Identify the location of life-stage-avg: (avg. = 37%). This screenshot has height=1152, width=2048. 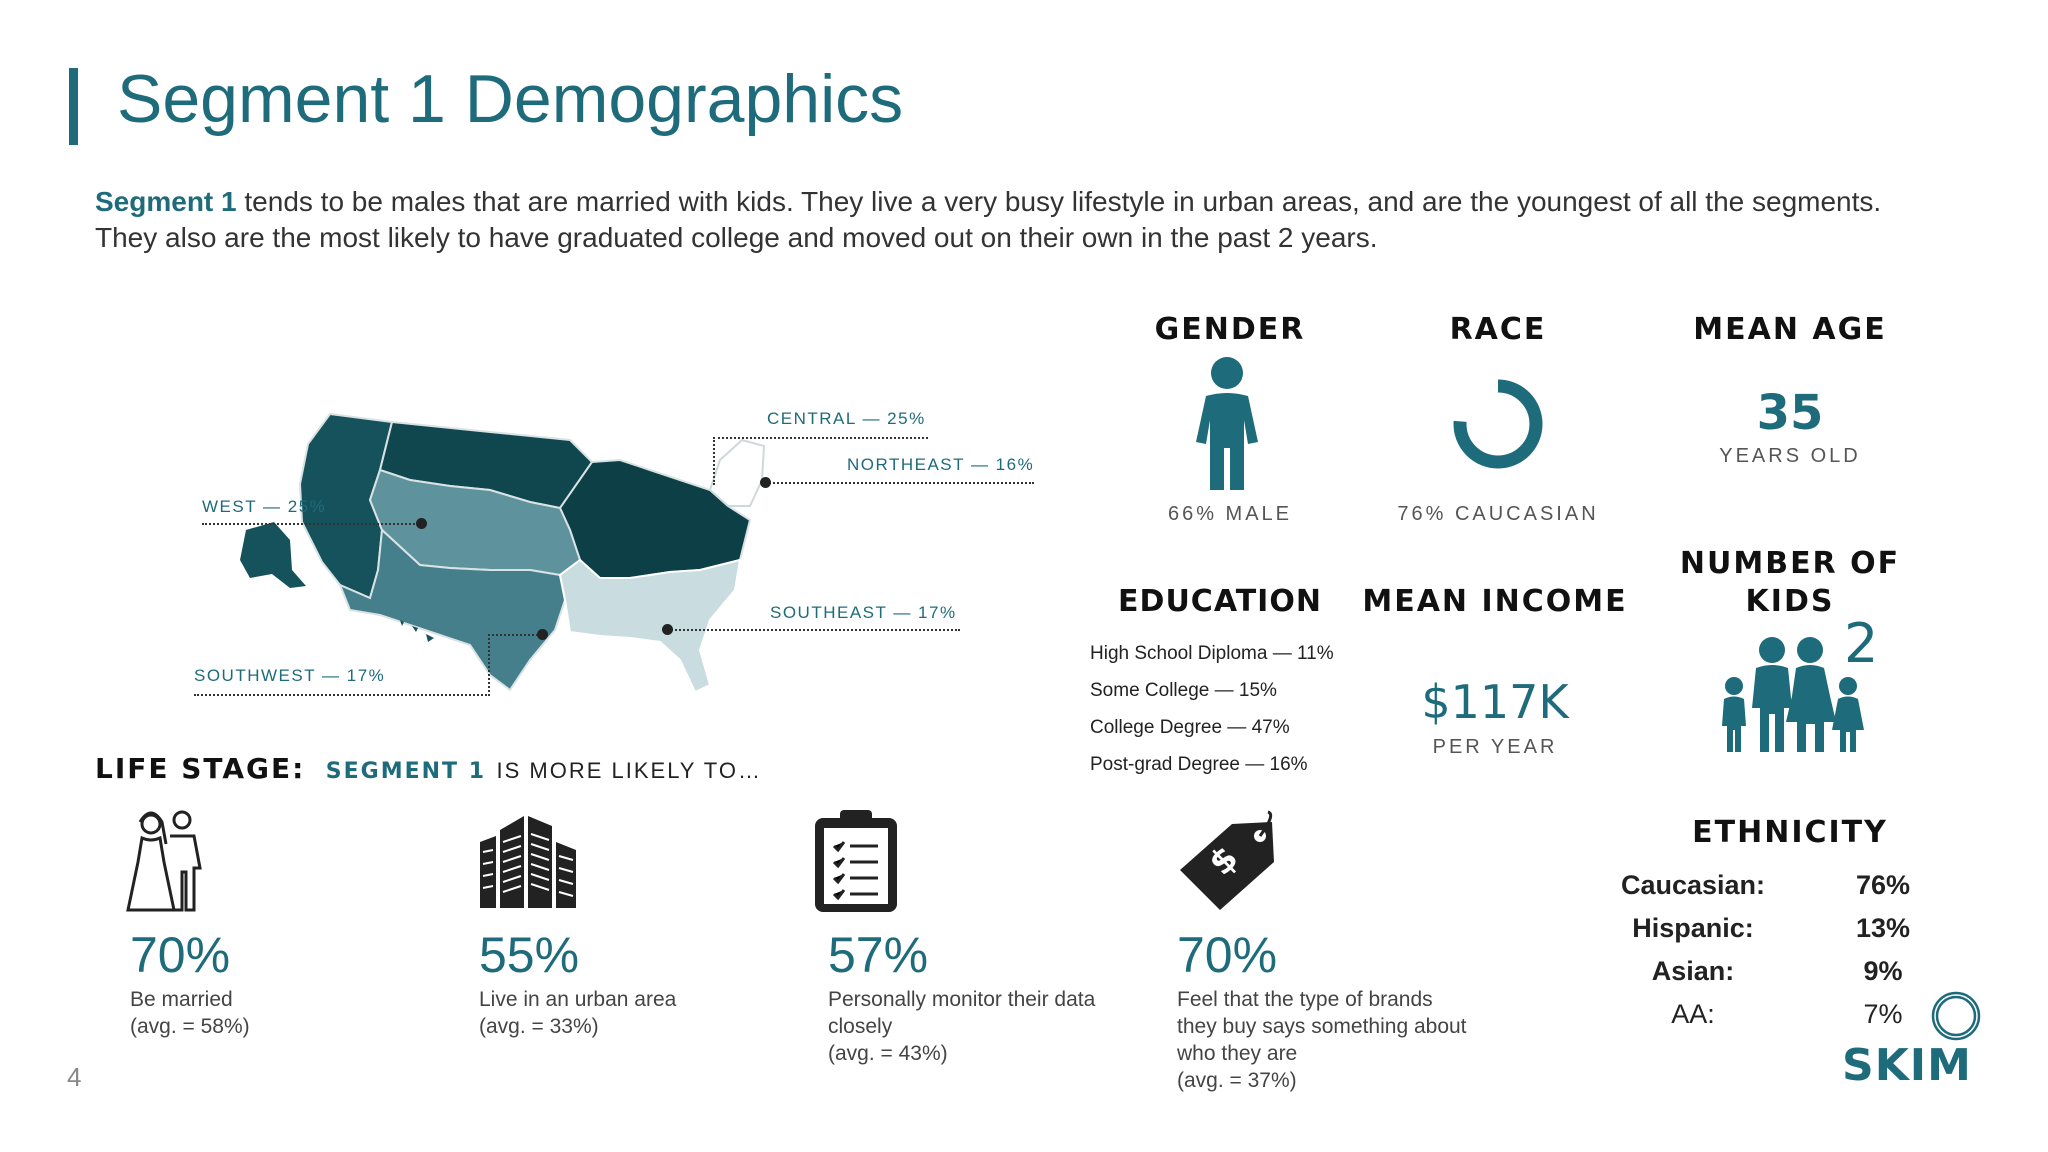
(1237, 1080).